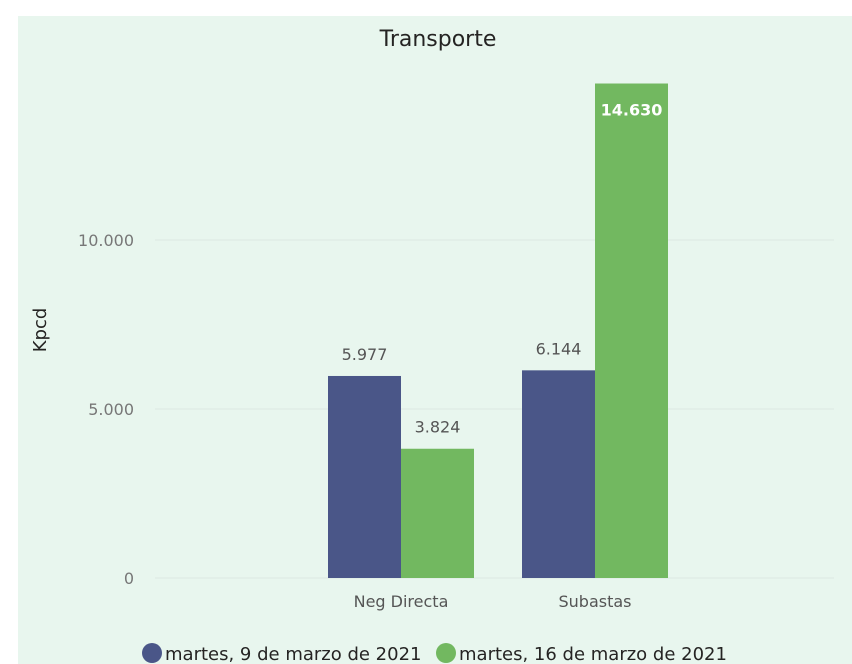 Image resolution: width=852 pixels, height=664 pixels. Describe the element at coordinates (559, 348) in the screenshot. I see `data-label: 6.144` at that location.